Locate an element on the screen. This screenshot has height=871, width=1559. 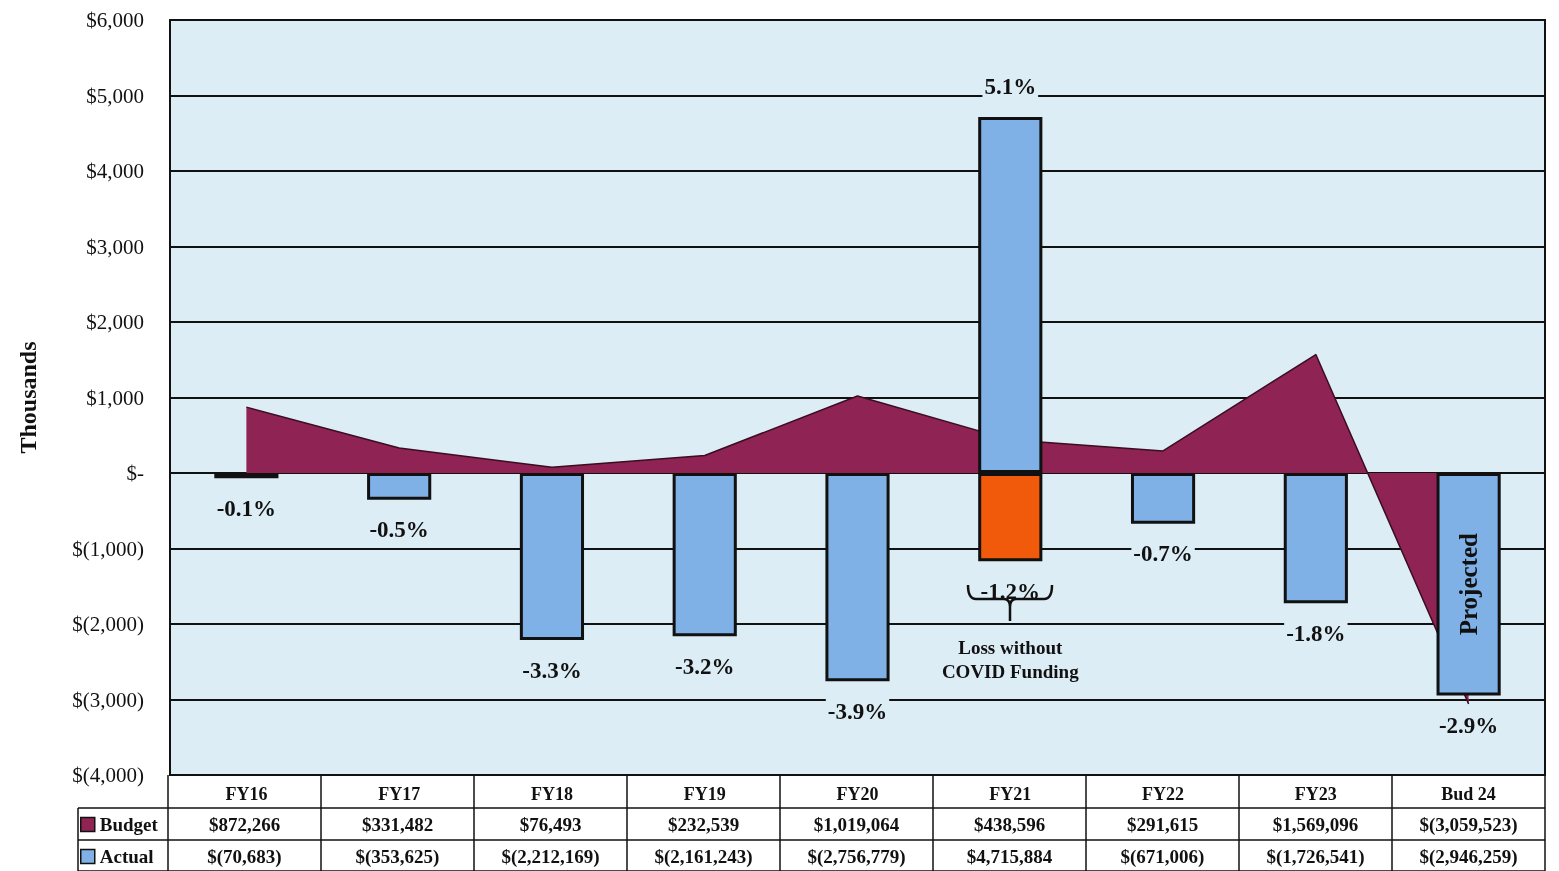
y-axis-title: Thousands is located at coordinates (28, 397).